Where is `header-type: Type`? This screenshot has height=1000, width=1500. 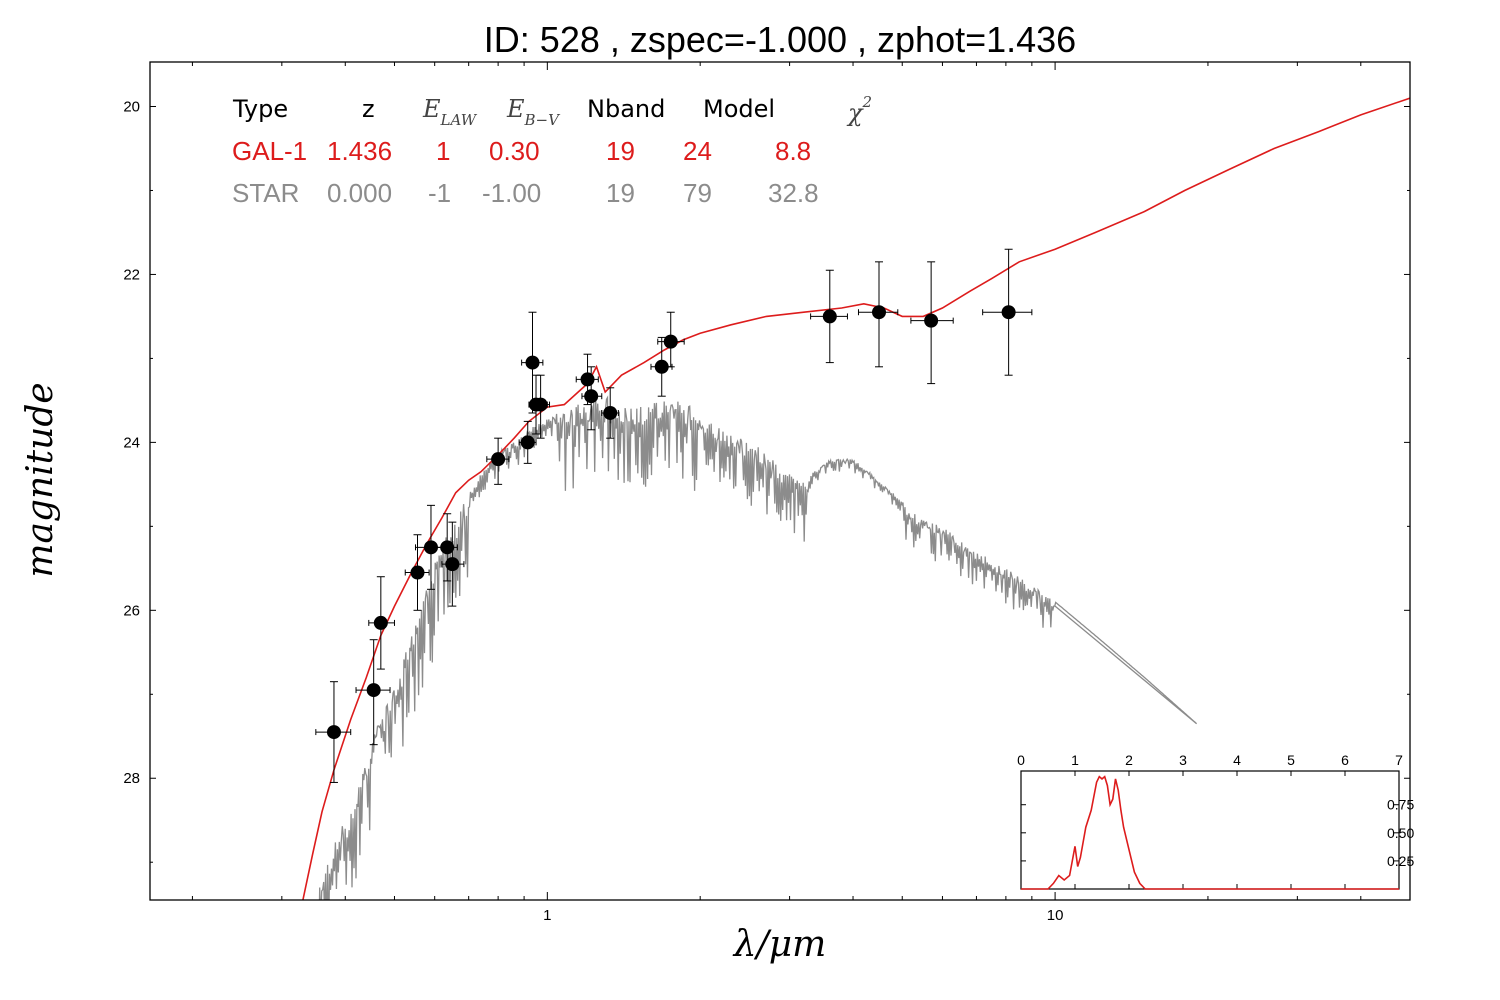 header-type: Type is located at coordinates (260, 109).